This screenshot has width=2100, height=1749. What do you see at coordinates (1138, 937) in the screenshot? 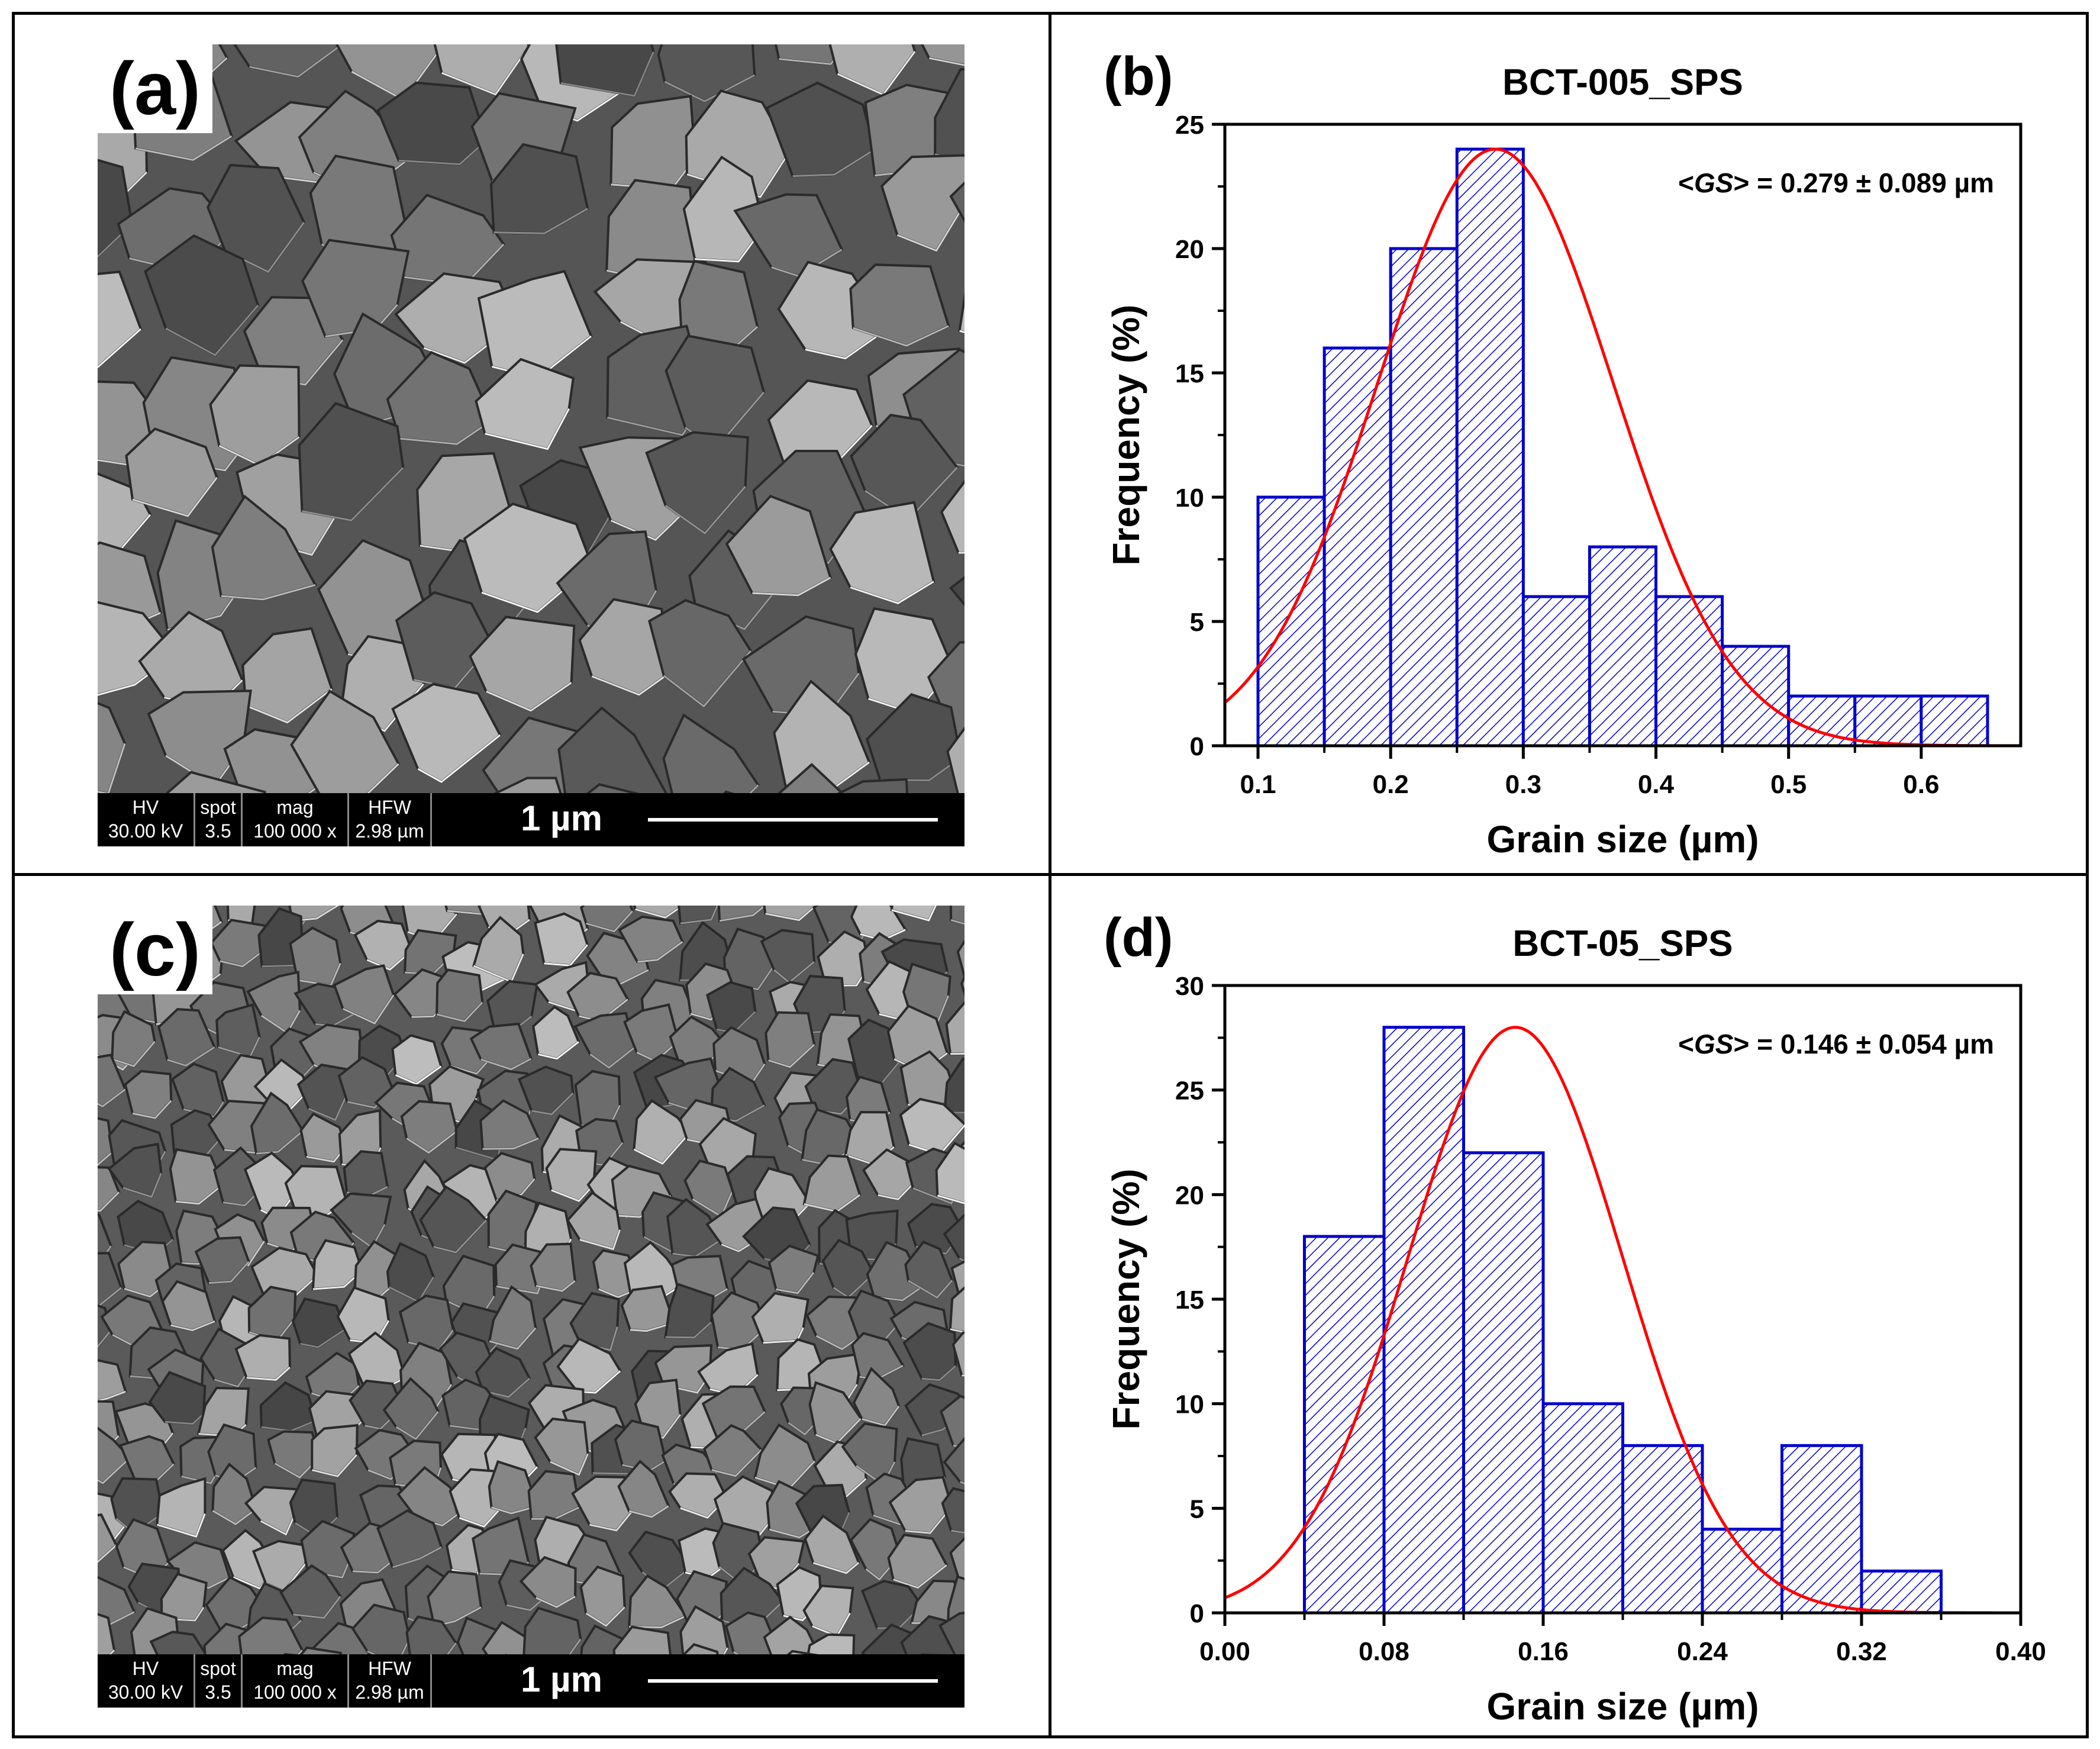
I see `panel-label-d: (d)` at bounding box center [1138, 937].